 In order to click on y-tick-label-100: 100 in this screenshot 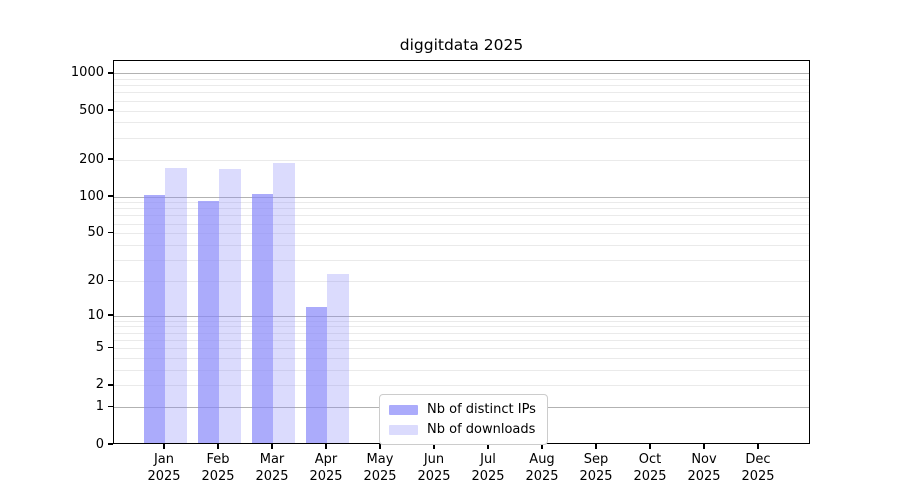, I will do `click(91, 196)`.